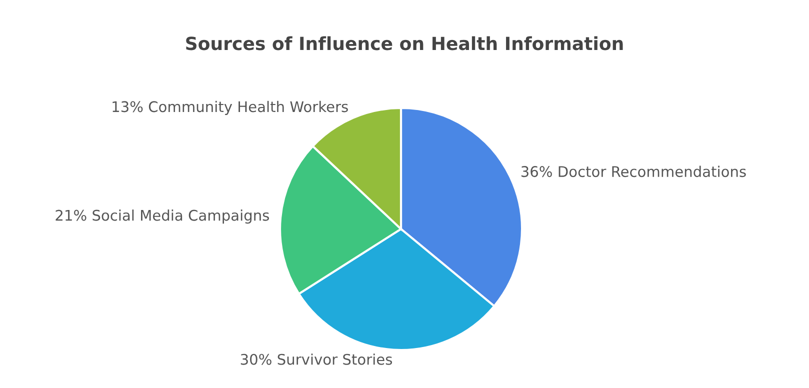 The width and height of the screenshot is (809, 388). I want to click on slice-label: 30% Survivor Stories, so click(316, 359).